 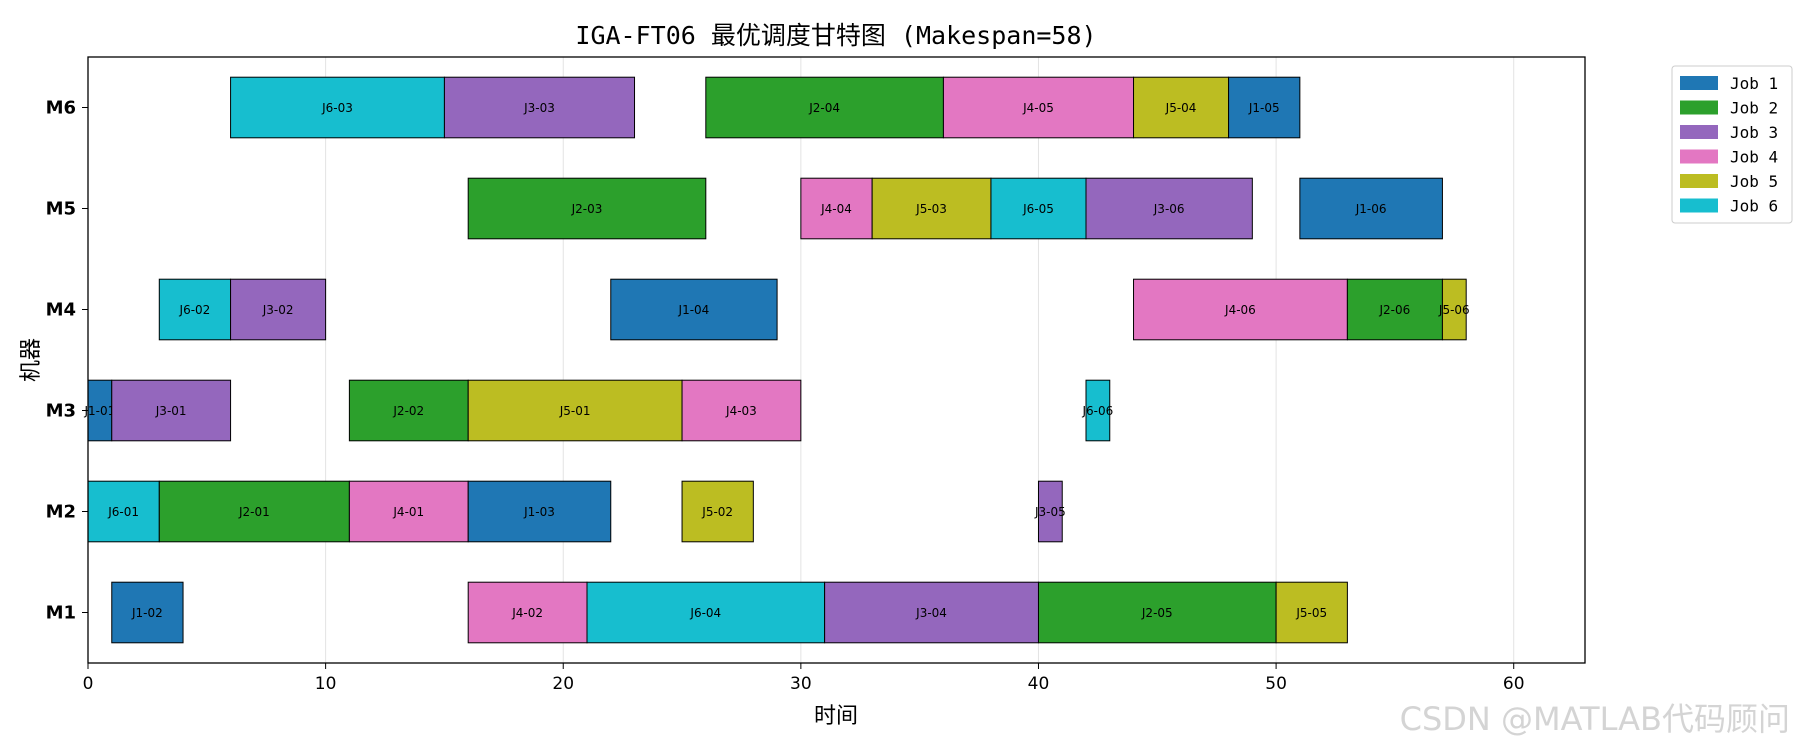 What do you see at coordinates (1276, 684) in the screenshot?
I see `x-tick-label: 50` at bounding box center [1276, 684].